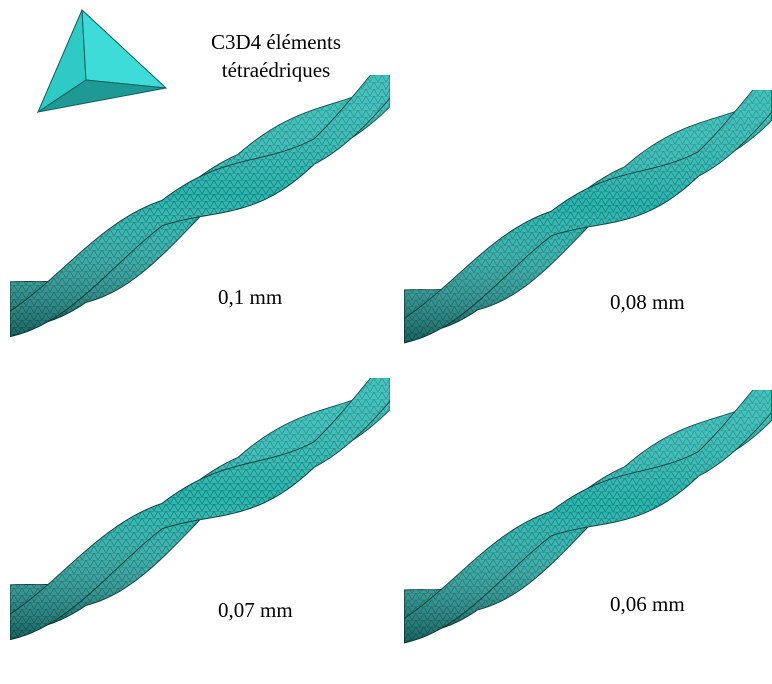 The width and height of the screenshot is (772, 684). I want to click on mesh-size-label-2: 0,08 mm, so click(647, 302).